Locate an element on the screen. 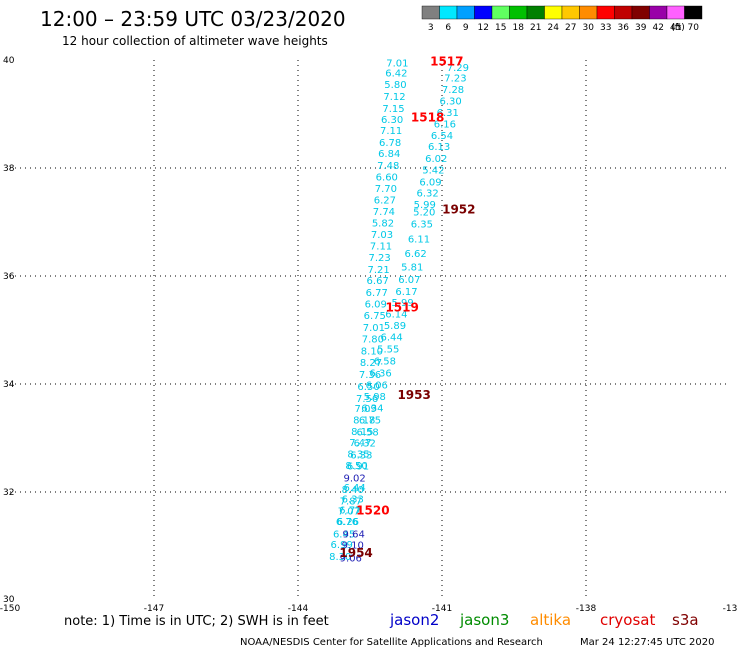 Image resolution: width=740 pixels, height=650 pixels. y-tick-label: 40 is located at coordinates (9, 61).